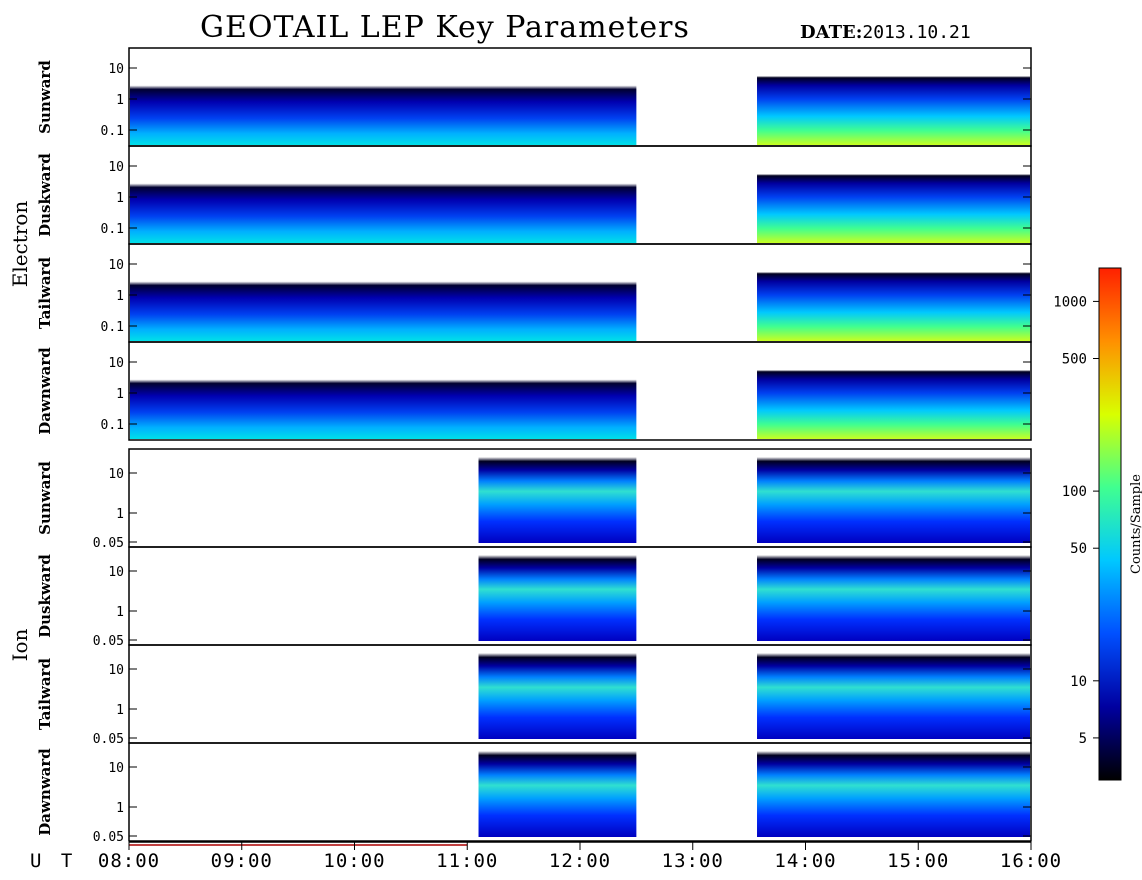 This screenshot has height=880, width=1142. I want to click on panel-ion-sunward: 10 1 0.05 Sunward, so click(534, 499).